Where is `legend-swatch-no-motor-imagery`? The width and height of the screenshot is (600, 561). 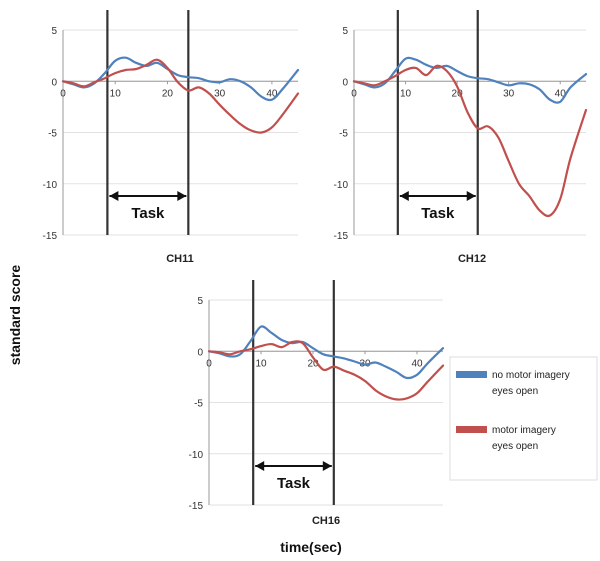 legend-swatch-no-motor-imagery is located at coordinates (471, 374).